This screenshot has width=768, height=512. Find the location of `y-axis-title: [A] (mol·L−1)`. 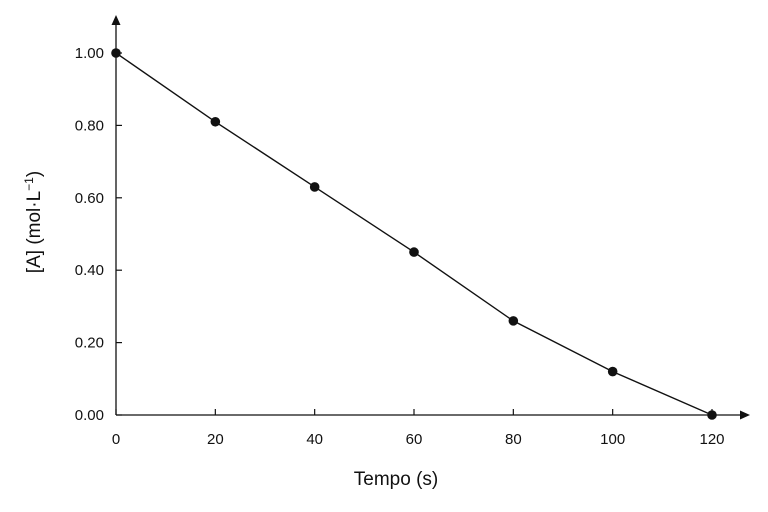

y-axis-title: [A] (mol·L−1) is located at coordinates (33, 222).